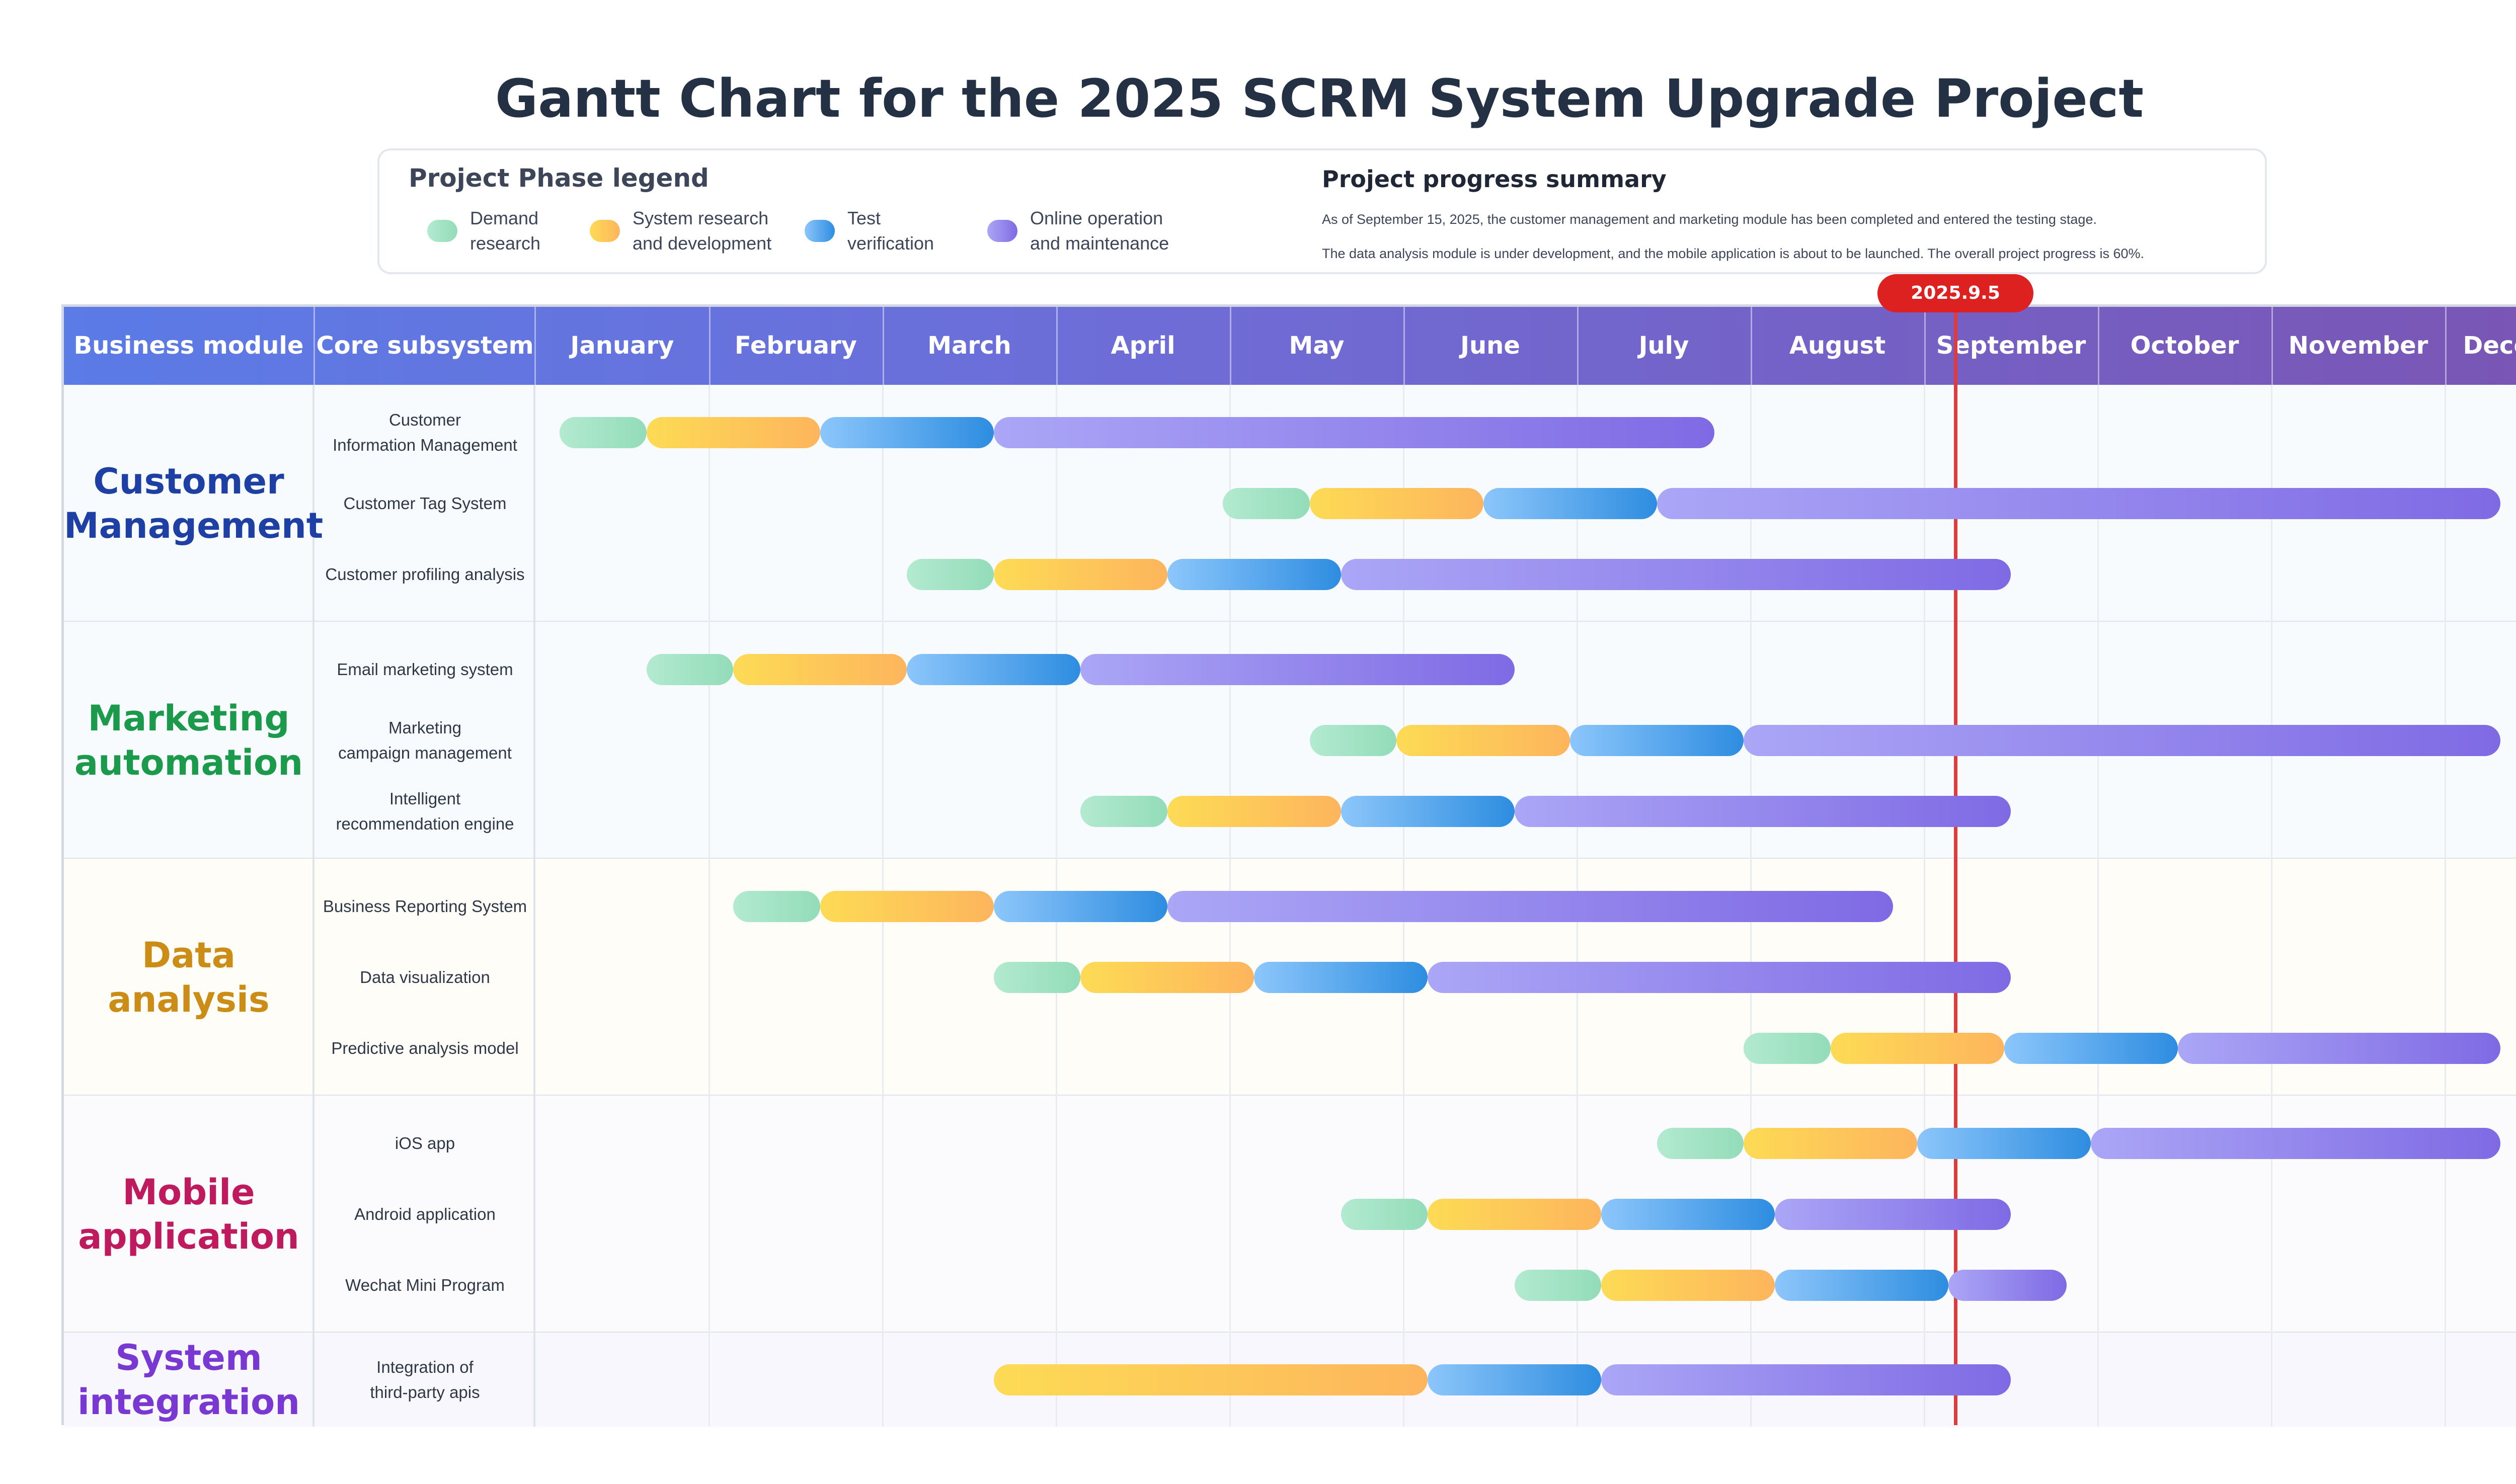  What do you see at coordinates (622, 346) in the screenshot?
I see `header-month: January` at bounding box center [622, 346].